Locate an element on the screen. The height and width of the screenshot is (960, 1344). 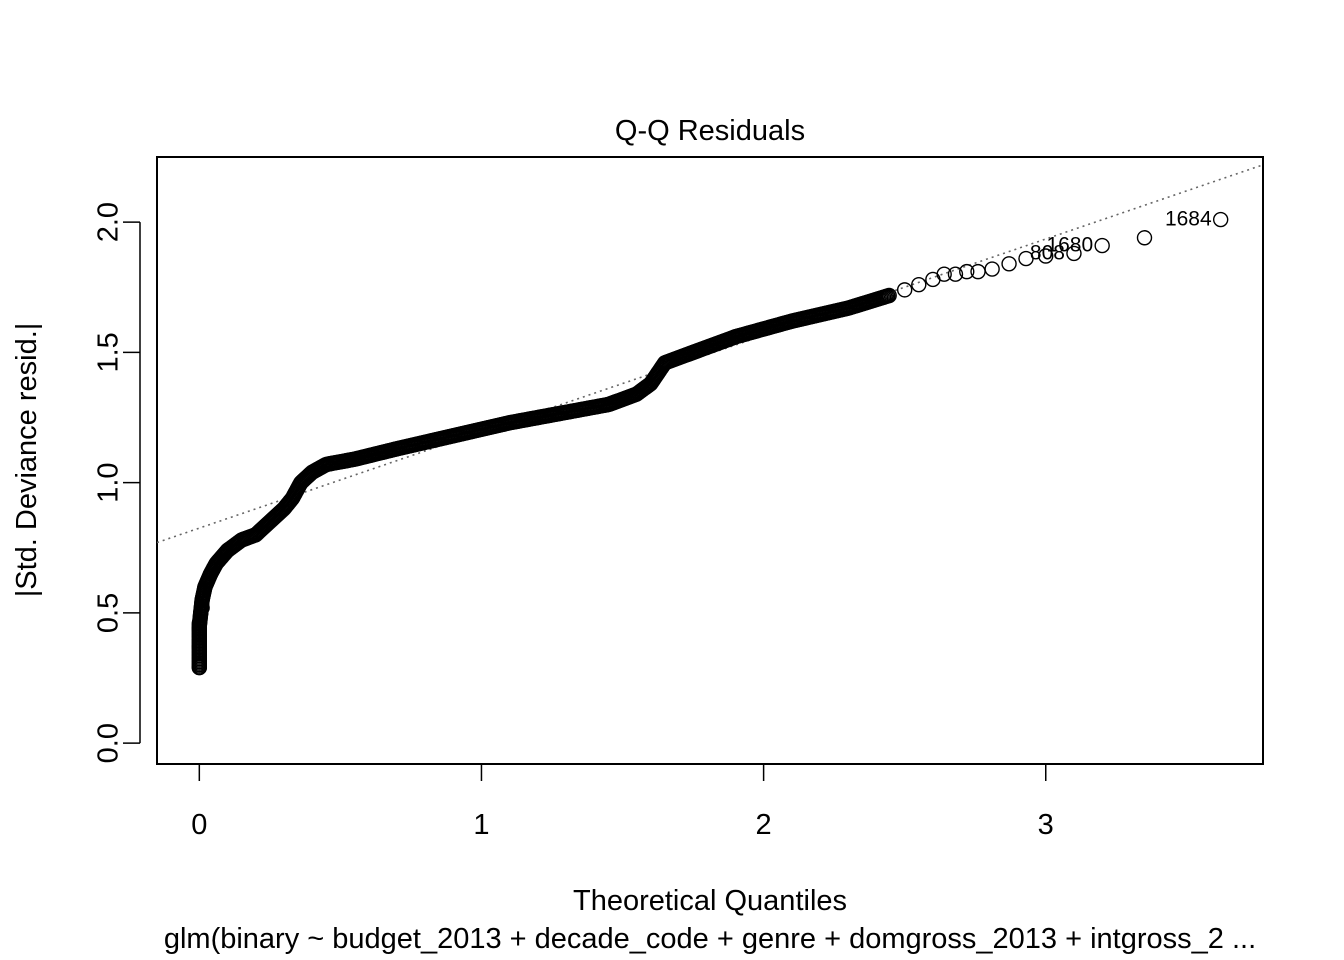
x-tick-label: 3 is located at coordinates (1046, 825).